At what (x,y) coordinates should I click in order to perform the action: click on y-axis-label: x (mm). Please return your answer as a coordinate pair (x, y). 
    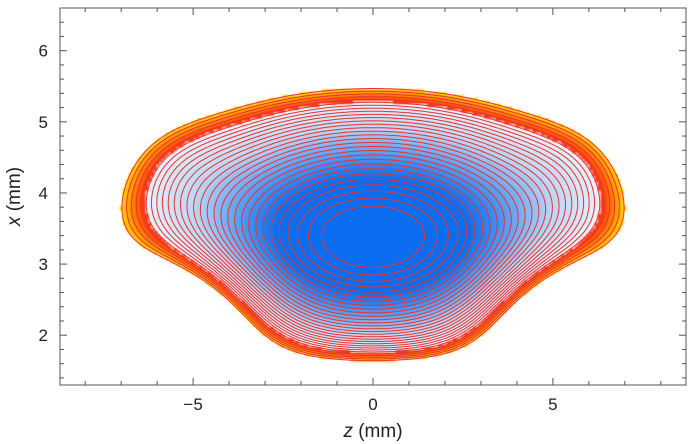
    Looking at the image, I should click on (14, 197).